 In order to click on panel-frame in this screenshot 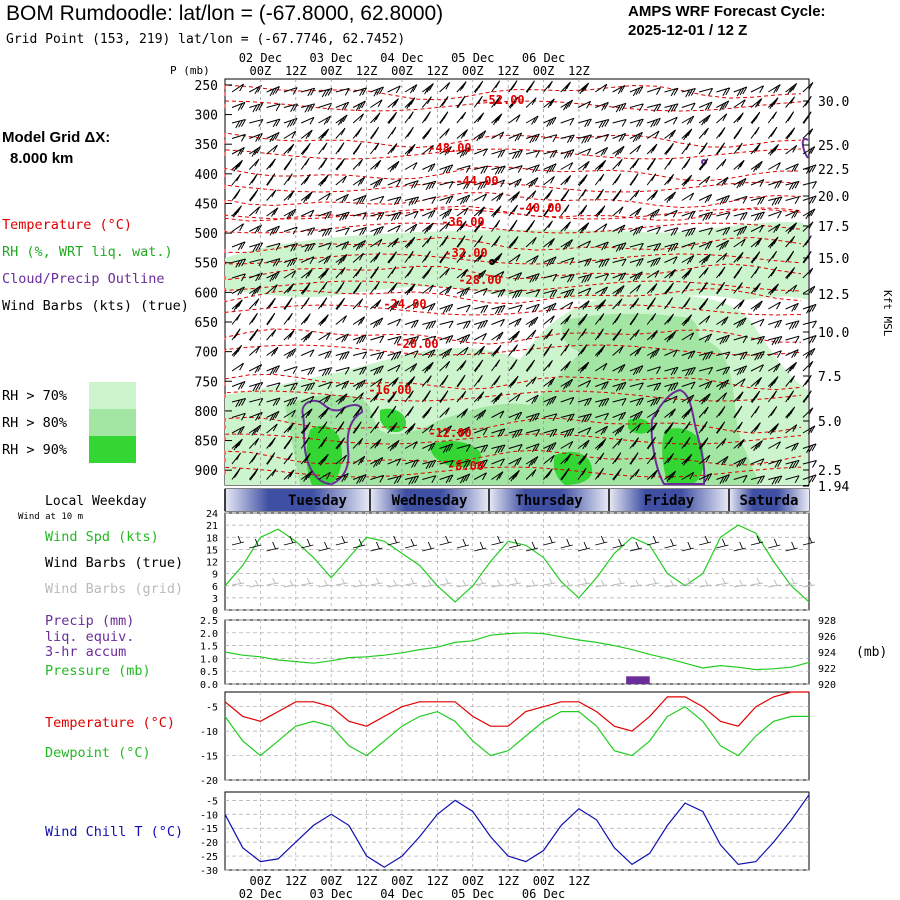, I will do `click(517, 831)`.